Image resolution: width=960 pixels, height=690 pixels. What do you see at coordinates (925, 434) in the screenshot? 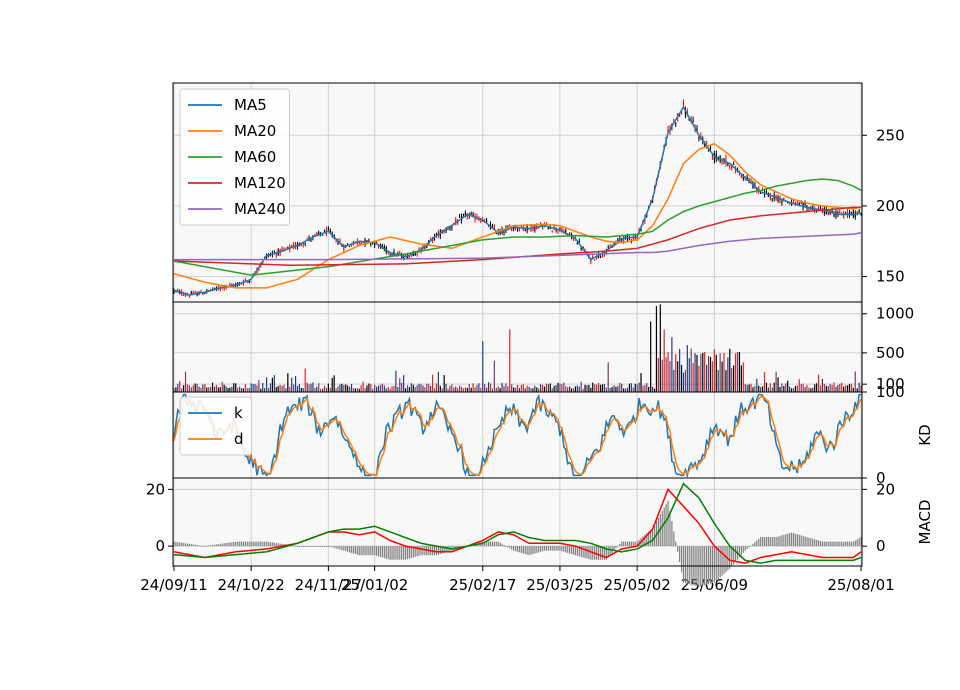
I see `kd-axis-label: KD` at bounding box center [925, 434].